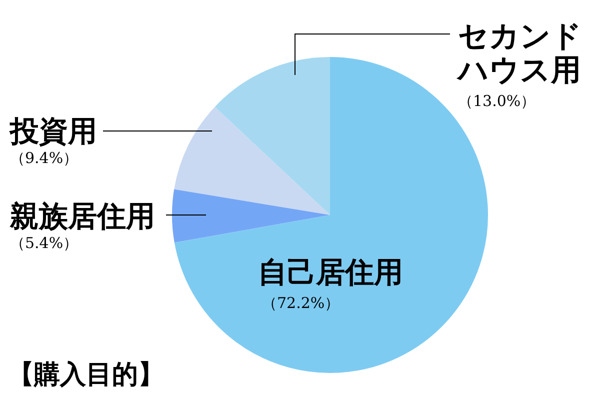 This screenshot has width=600, height=400. I want to click on data-label: （13.0%）, so click(497, 101).